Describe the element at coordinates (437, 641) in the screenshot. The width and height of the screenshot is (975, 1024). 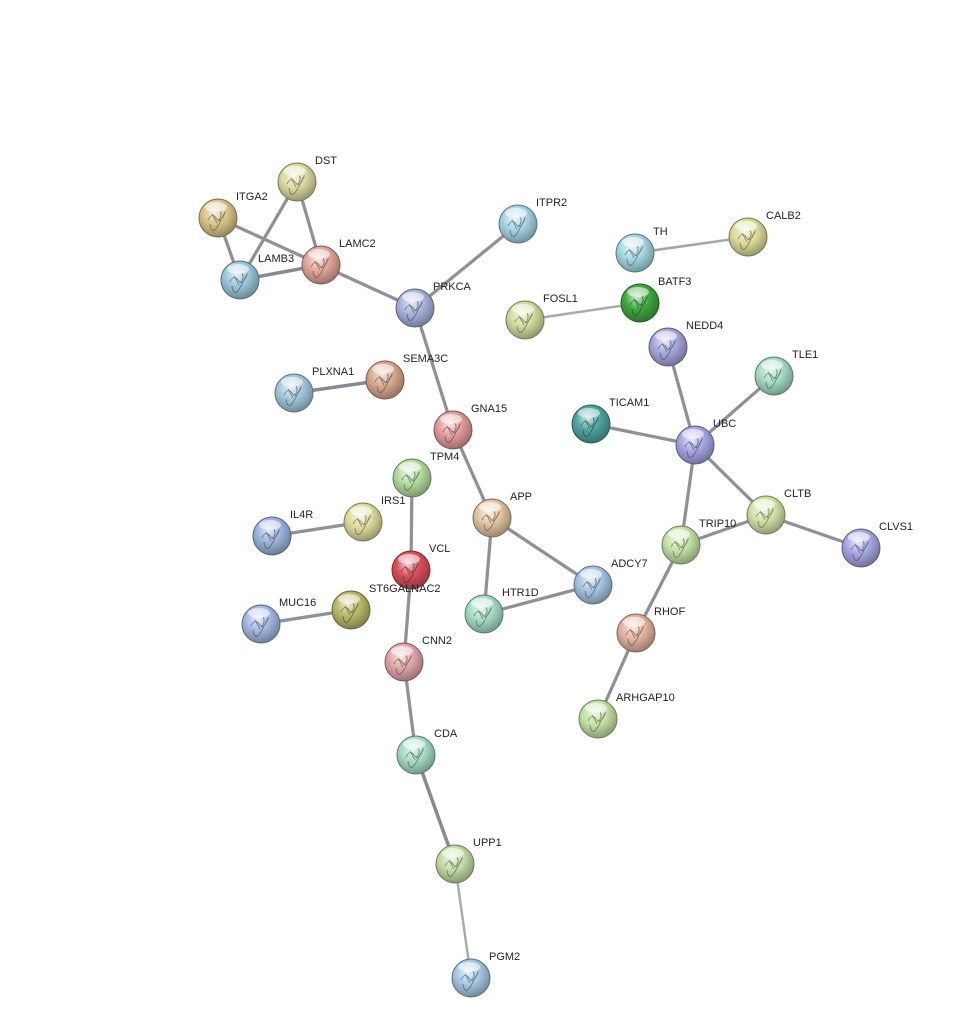
I see `node-label-cnn2: CNN2` at that location.